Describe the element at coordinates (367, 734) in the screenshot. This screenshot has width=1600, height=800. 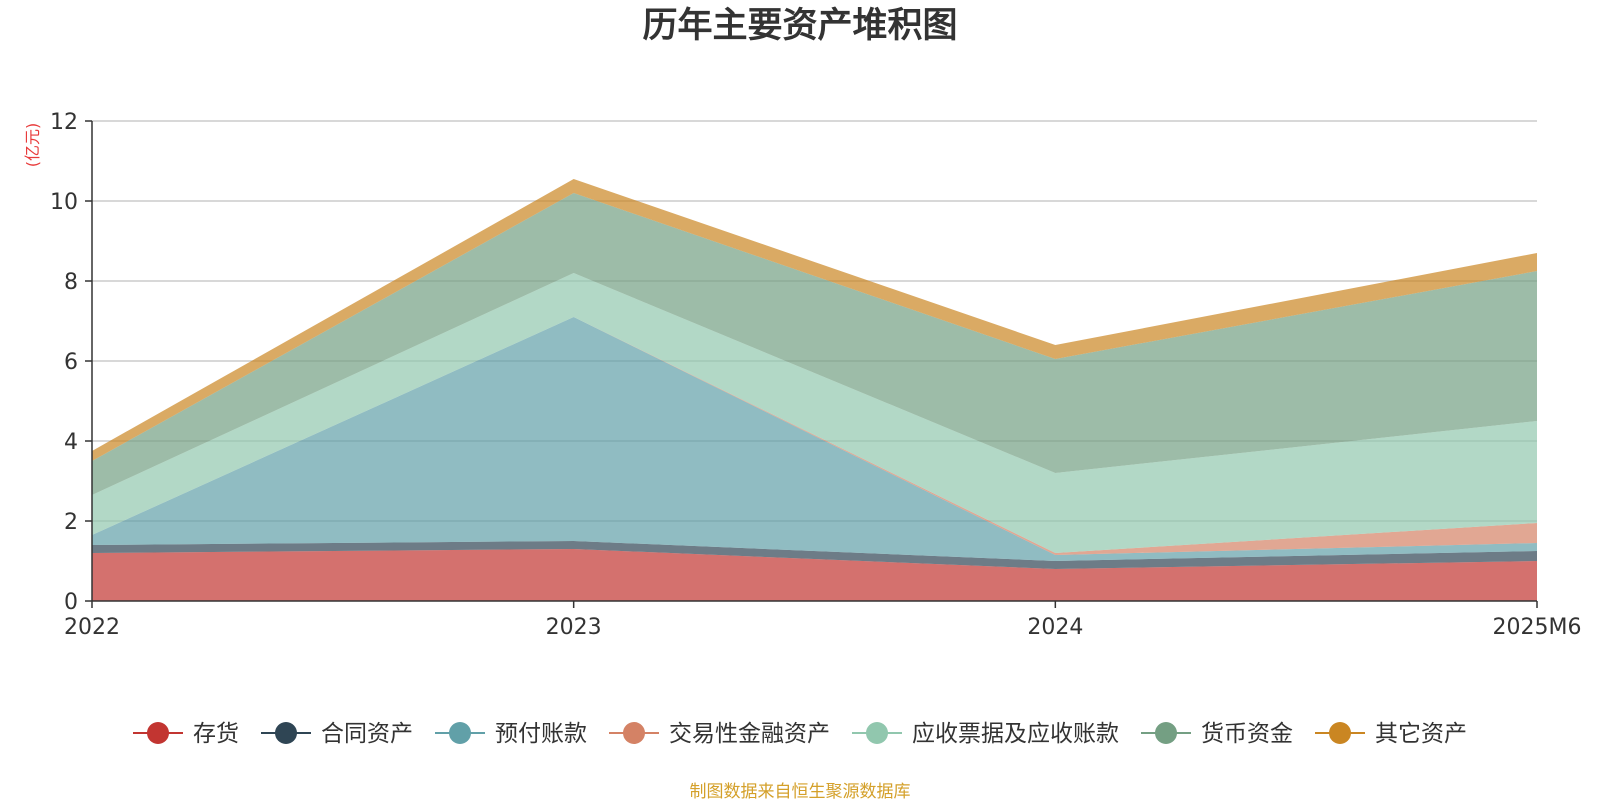
I see `legend-label: 合同资产` at that location.